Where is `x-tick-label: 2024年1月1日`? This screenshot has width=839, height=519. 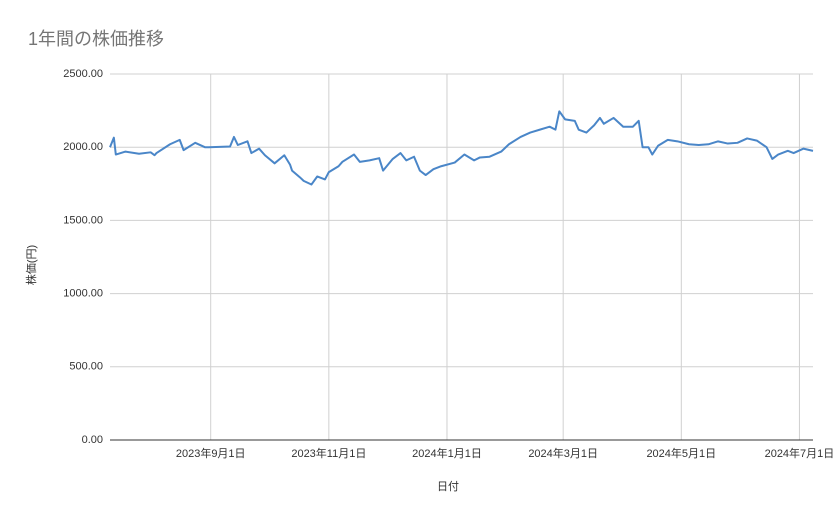 x-tick-label: 2024年1月1日 is located at coordinates (447, 453).